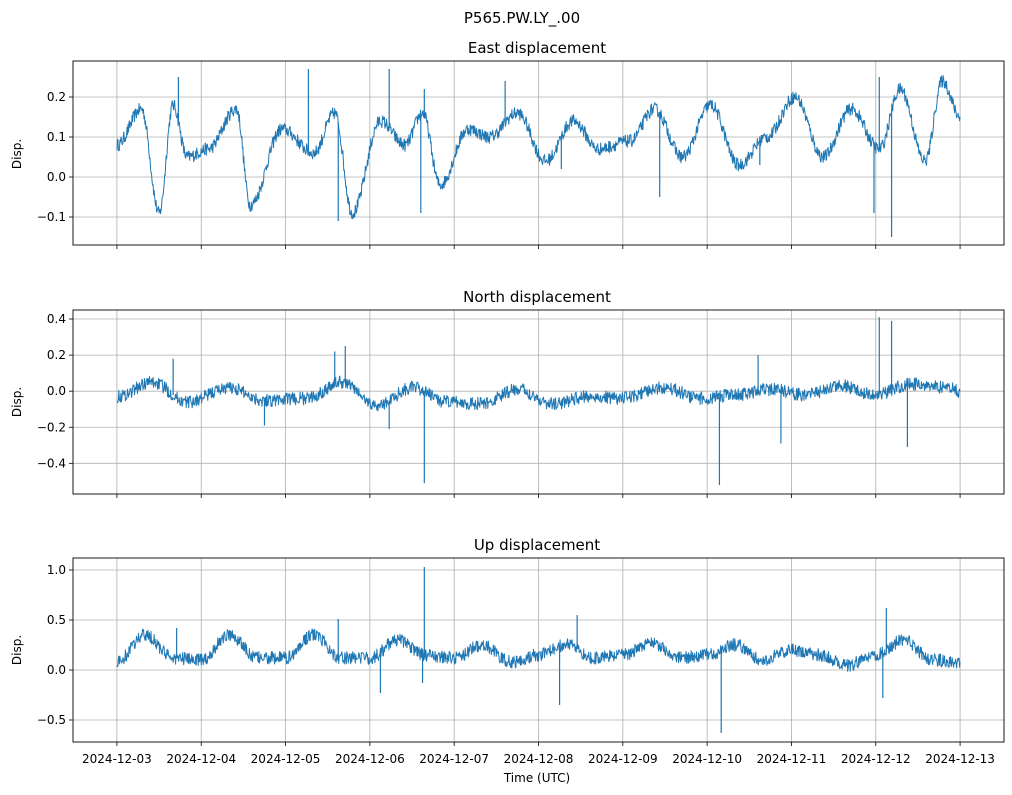 This screenshot has width=1012, height=795. I want to click on x-tick-label: 2024-12-06, so click(370, 759).